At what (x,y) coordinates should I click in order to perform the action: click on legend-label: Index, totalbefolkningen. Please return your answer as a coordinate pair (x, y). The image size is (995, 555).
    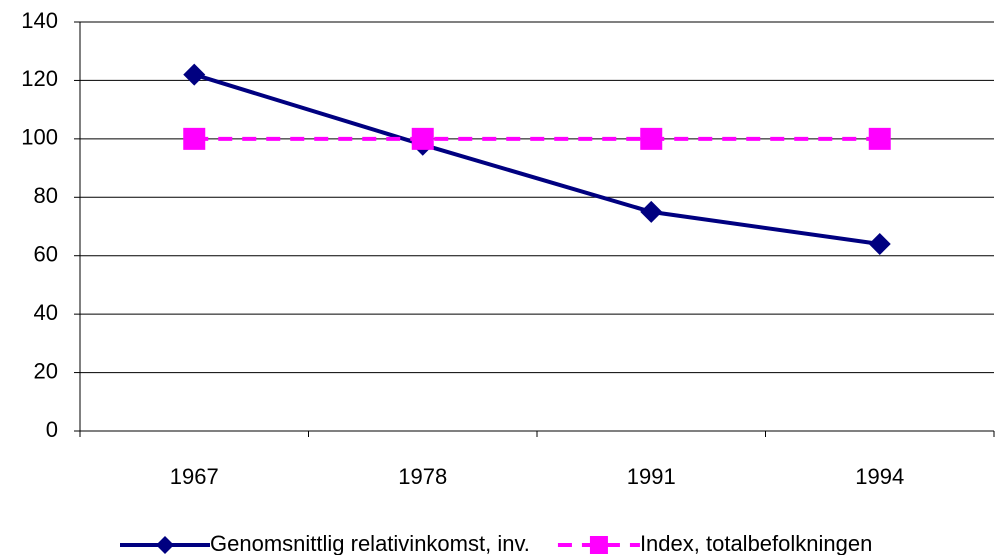
    Looking at the image, I should click on (756, 543).